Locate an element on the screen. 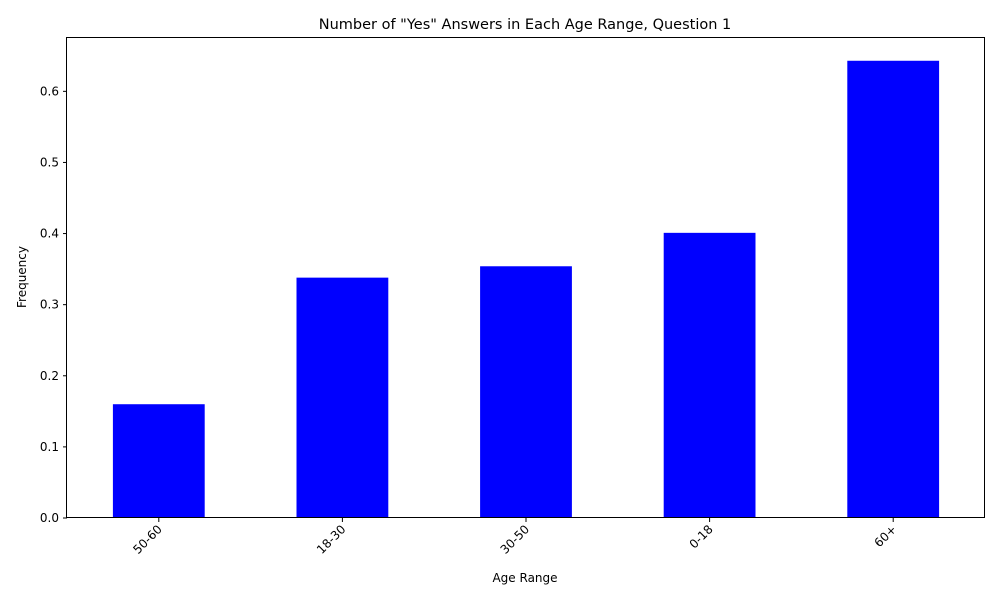 Image resolution: width=1000 pixels, height=600 pixels. y-axis-label: Frequency is located at coordinates (22, 277).